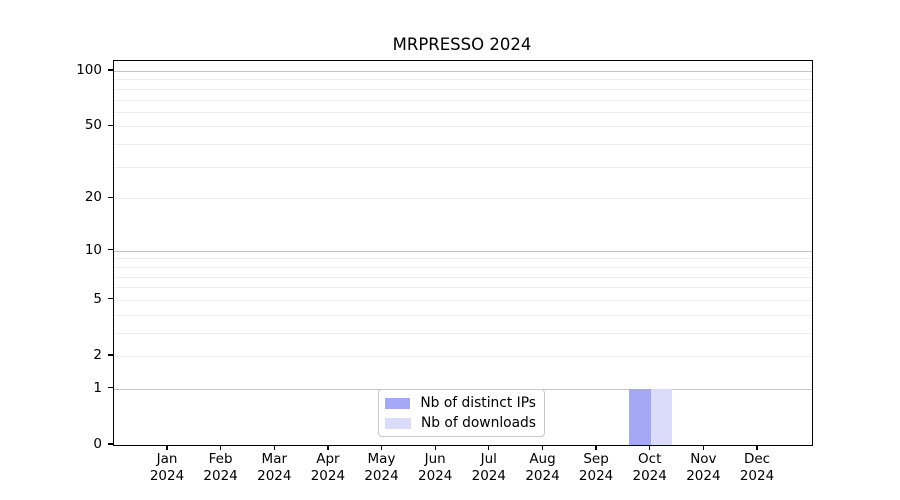 The width and height of the screenshot is (900, 500). What do you see at coordinates (462, 44) in the screenshot?
I see `chart-title: MRPRESSO 2024` at bounding box center [462, 44].